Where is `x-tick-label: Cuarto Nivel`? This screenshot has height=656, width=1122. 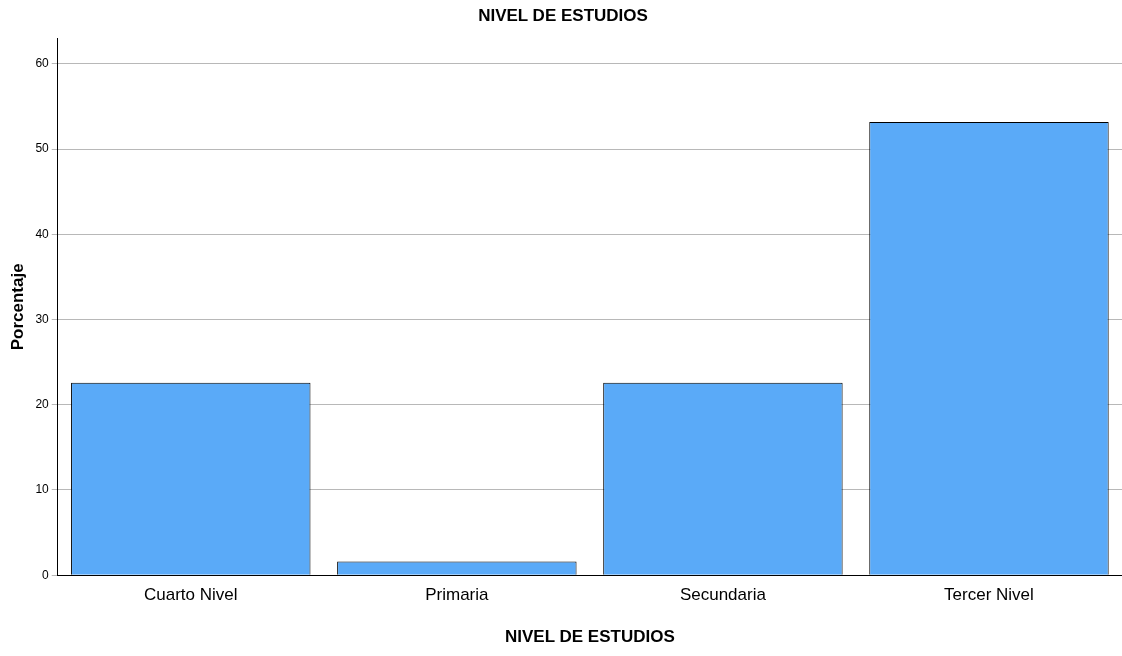
x-tick-label: Cuarto Nivel is located at coordinates (191, 595).